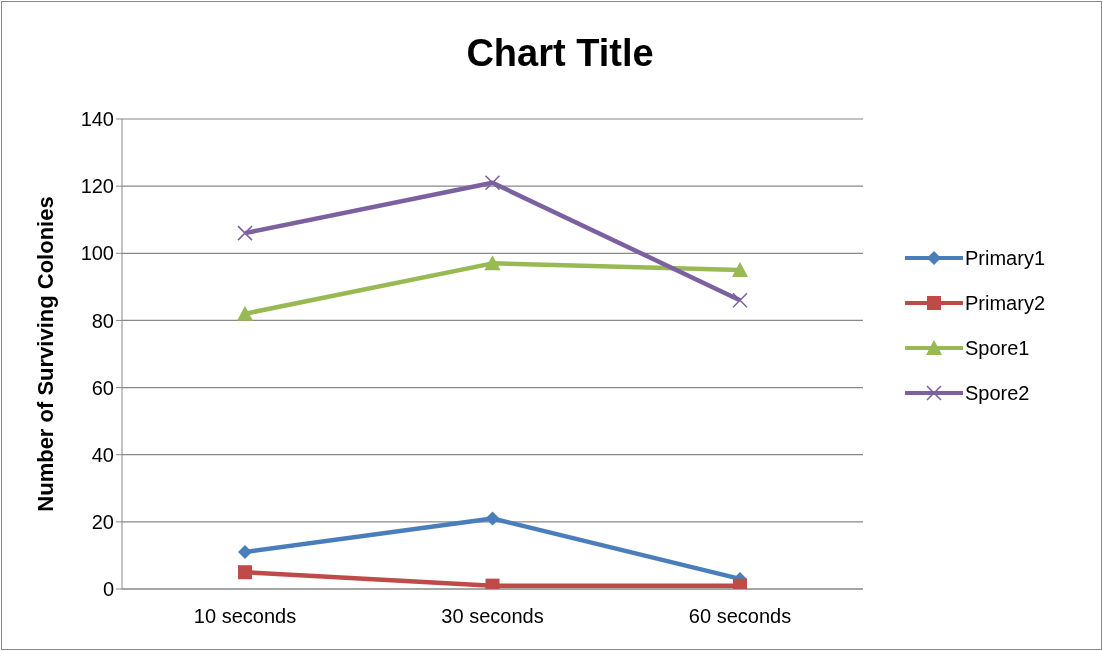 Image resolution: width=1103 pixels, height=651 pixels. I want to click on y-tick-label: 20, so click(102, 521).